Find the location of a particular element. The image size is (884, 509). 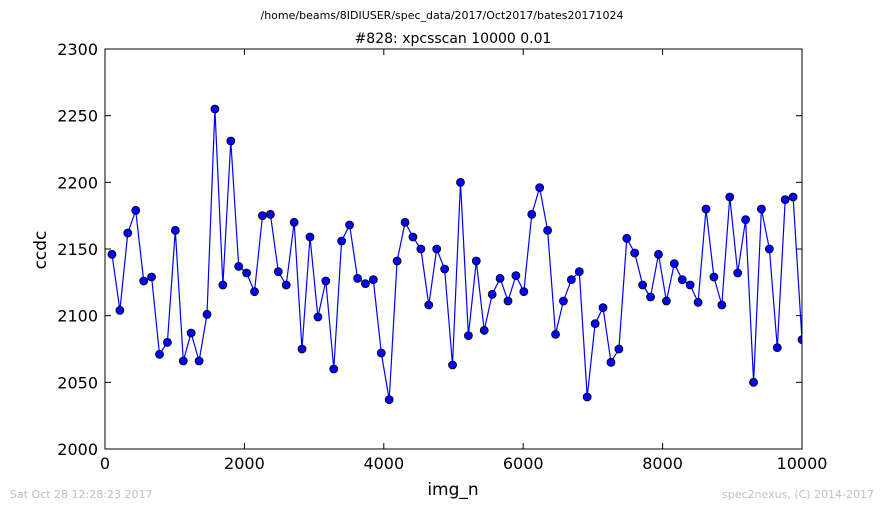

y-tick-label: 2050 is located at coordinates (77, 382).